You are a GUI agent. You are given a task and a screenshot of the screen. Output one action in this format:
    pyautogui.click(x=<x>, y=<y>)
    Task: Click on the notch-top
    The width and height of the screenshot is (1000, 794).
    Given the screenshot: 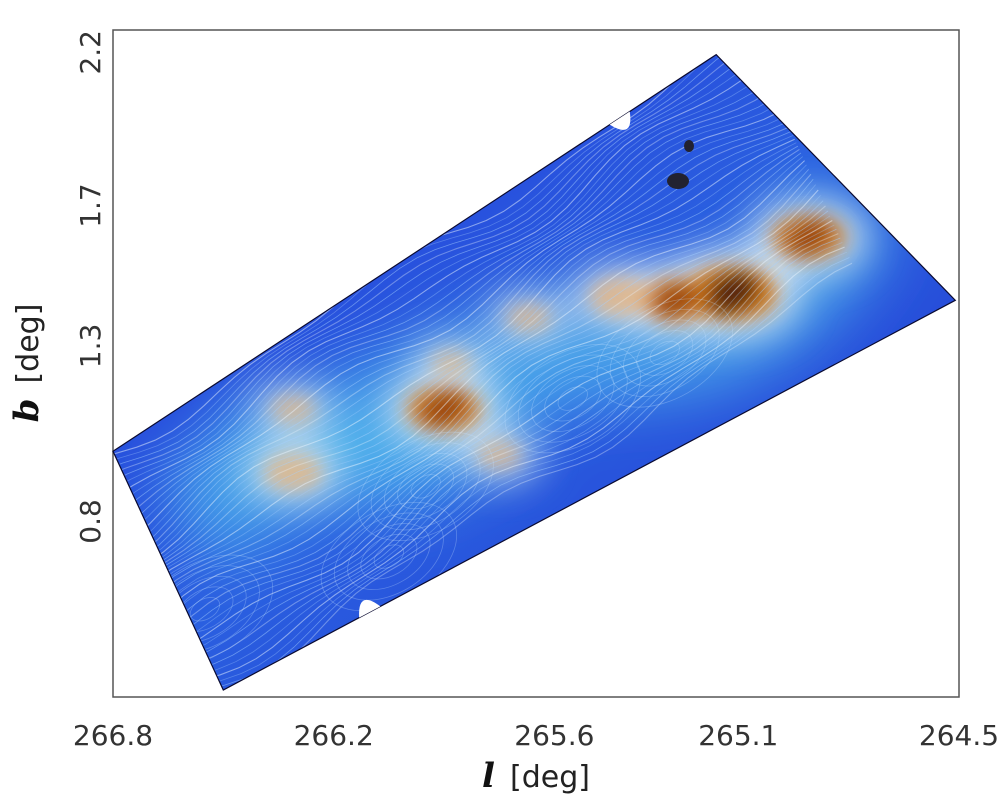 What is the action you would take?
    pyautogui.click(x=620, y=120)
    